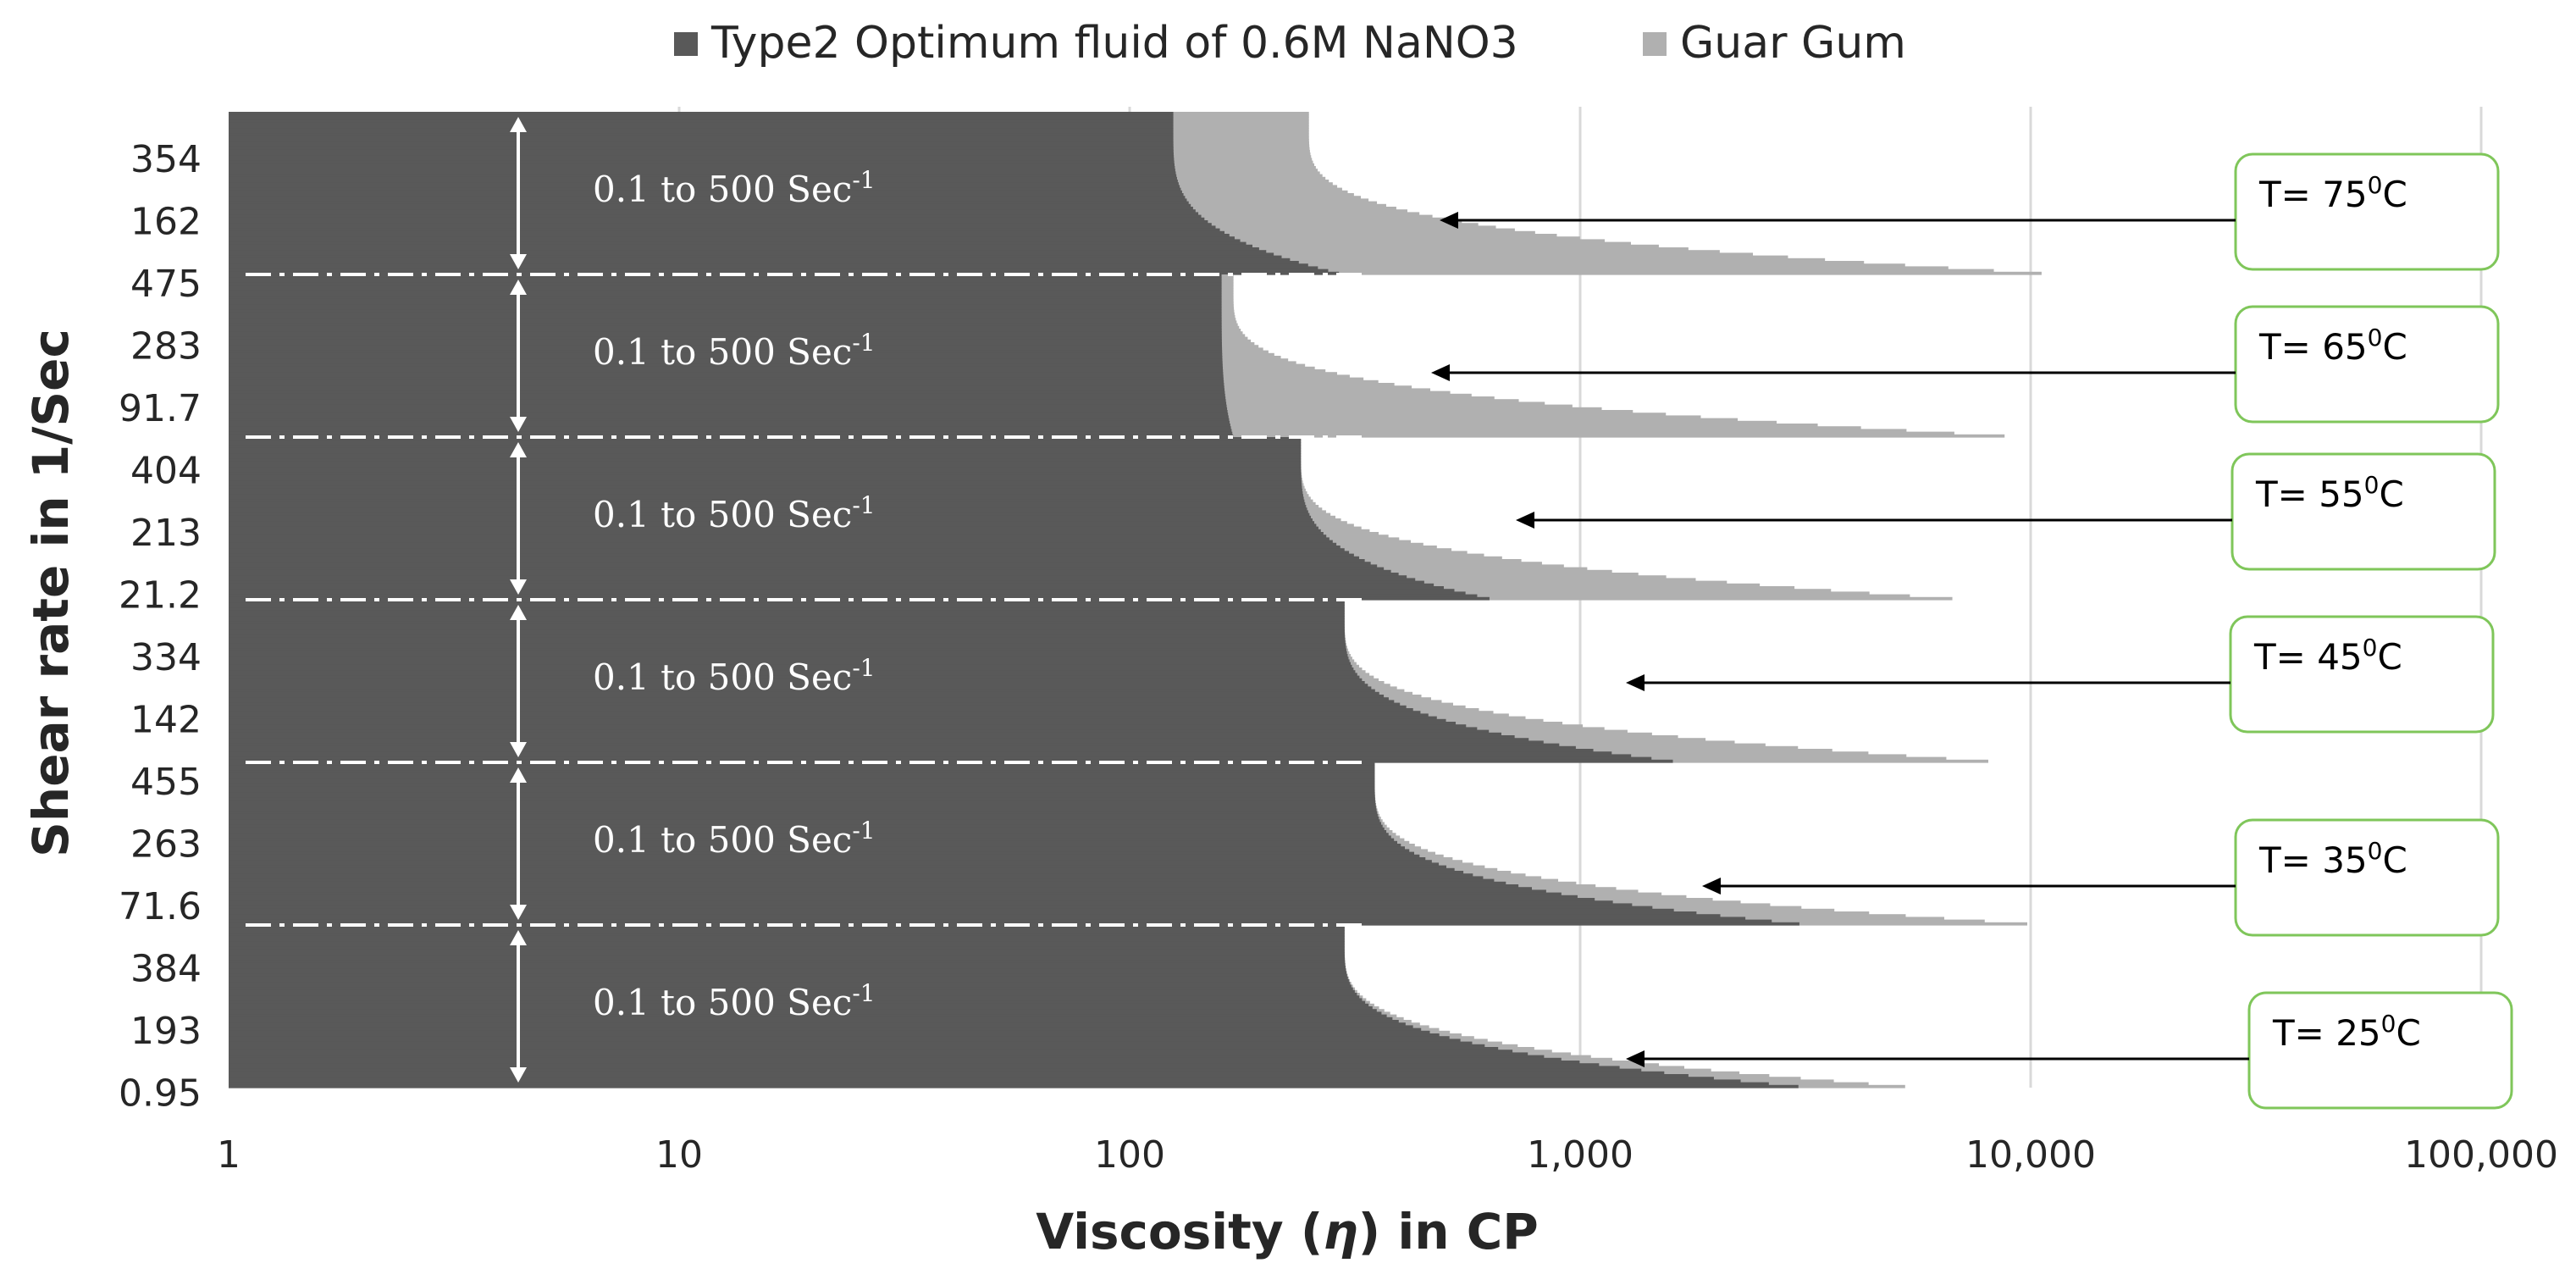 The image size is (2576, 1274). What do you see at coordinates (2308, 657) in the screenshot?
I see `temperature-prefix: T= 45` at bounding box center [2308, 657].